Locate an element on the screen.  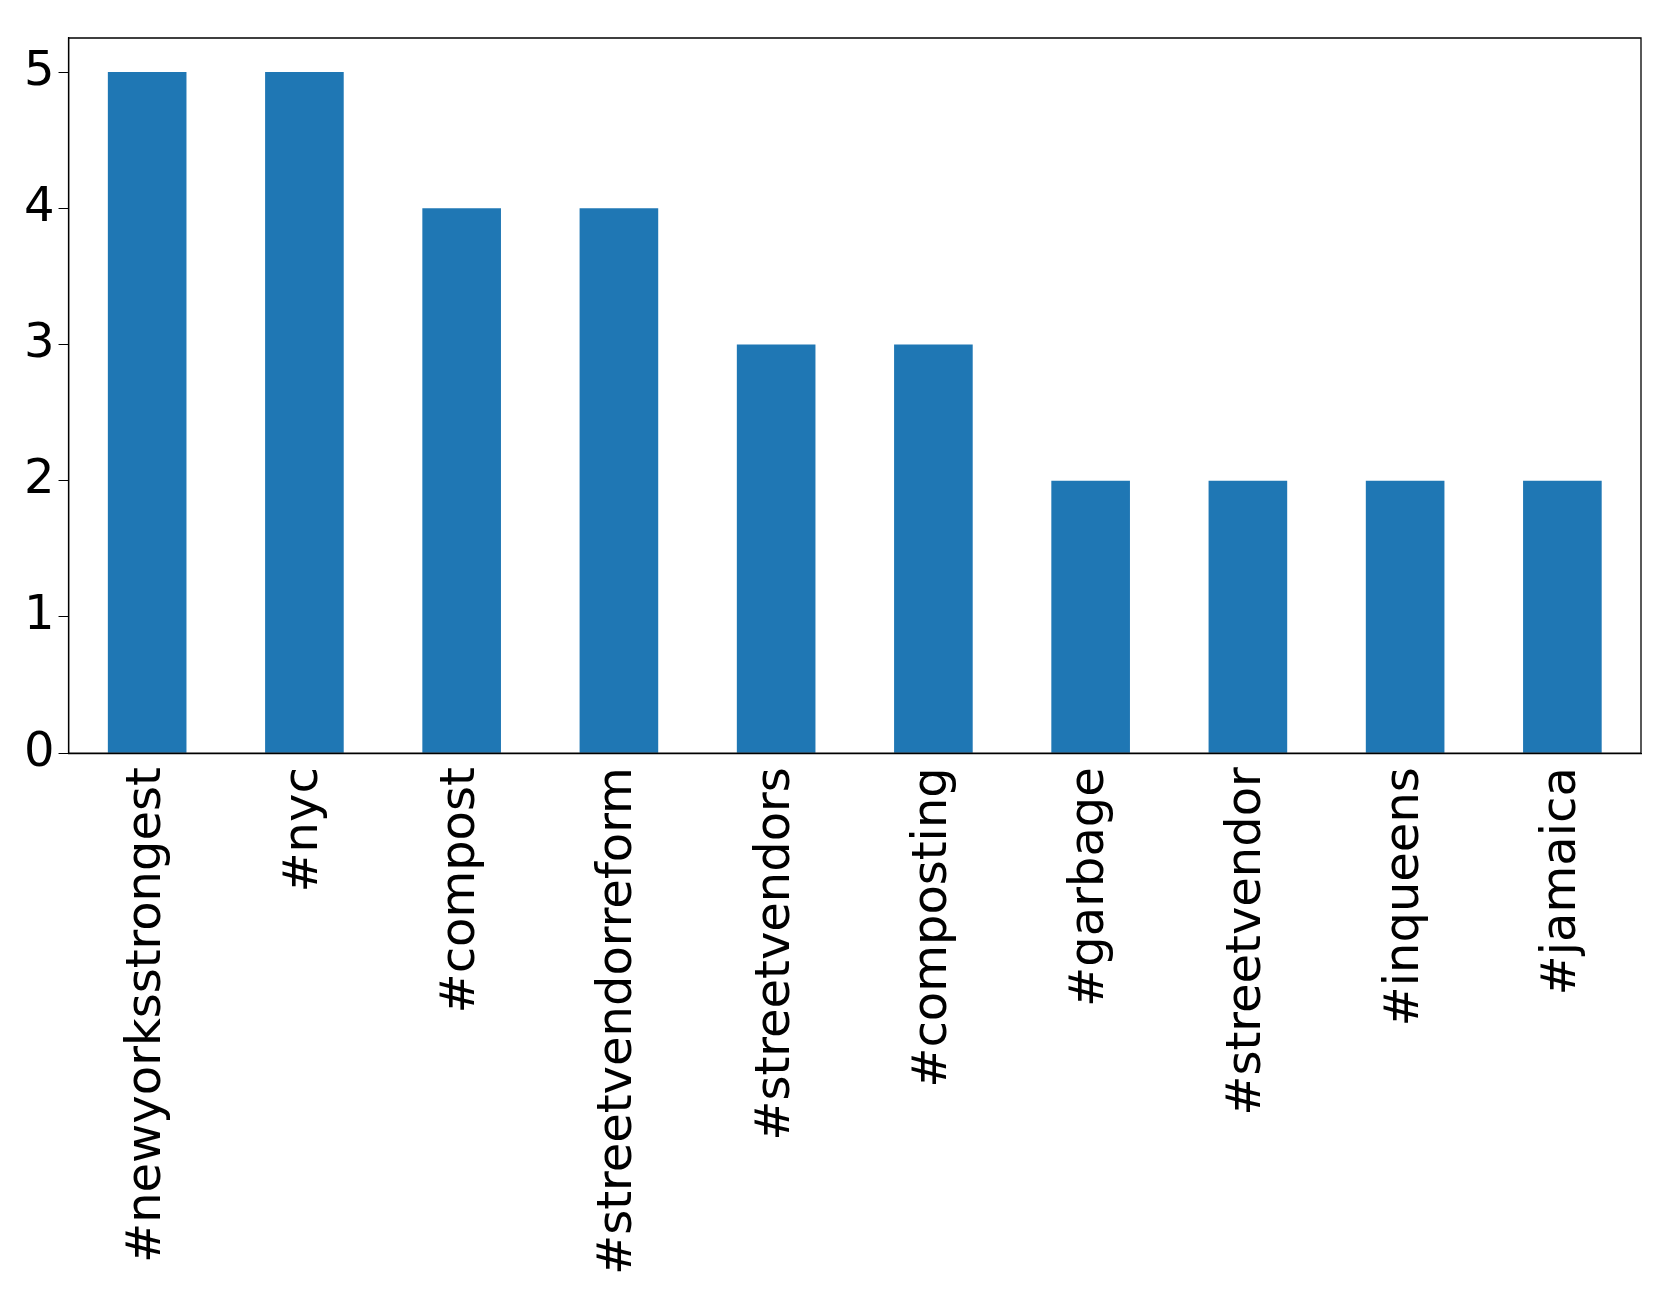
x-tick-label: #nyc is located at coordinates (299, 830).